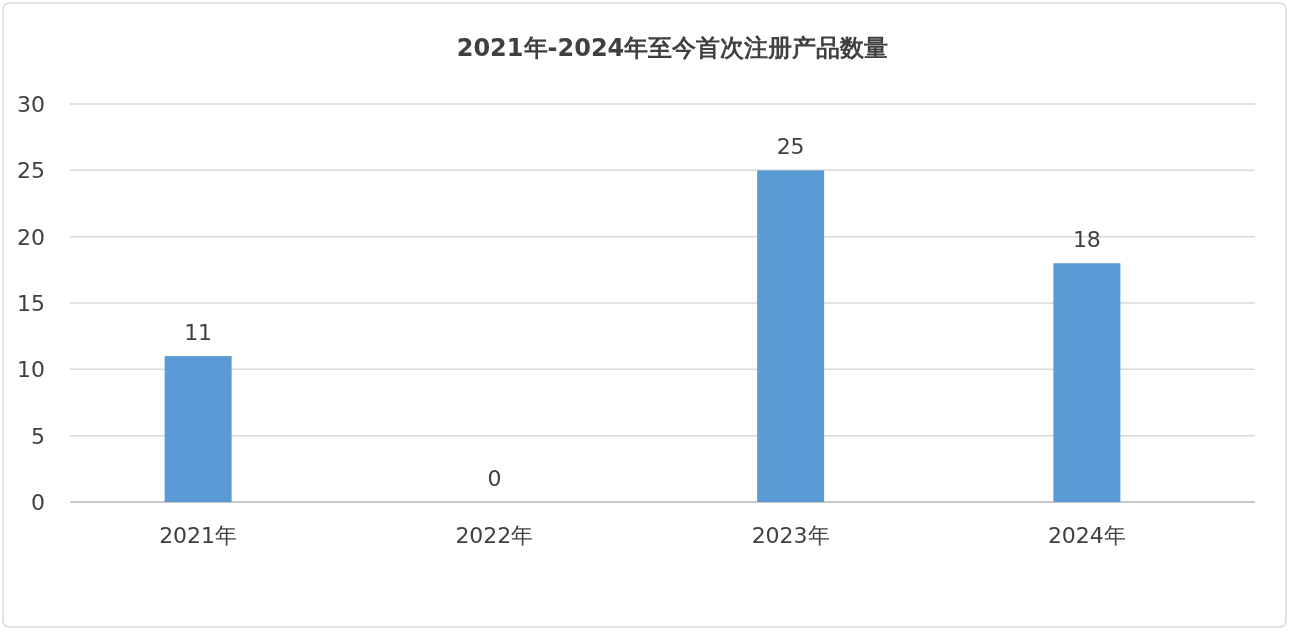  Describe the element at coordinates (790, 535) in the screenshot. I see `x-tick-label: 2023年` at that location.